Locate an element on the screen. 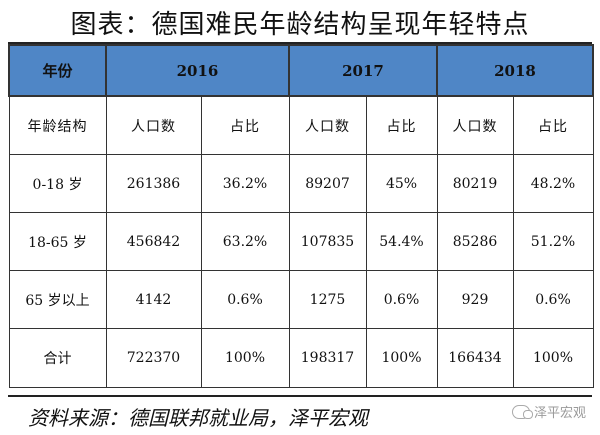 The image size is (600, 435). total-row: 合计 722370 100% 198317 100% 166434 100% is located at coordinates (301, 358).